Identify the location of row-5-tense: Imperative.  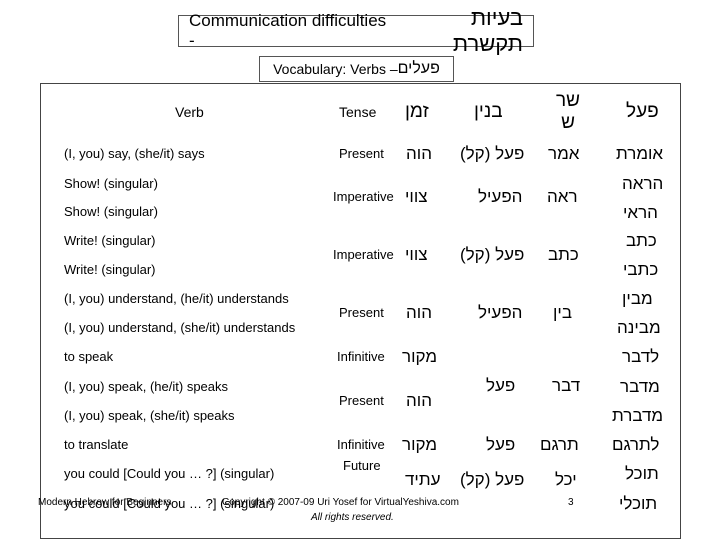
(363, 254).